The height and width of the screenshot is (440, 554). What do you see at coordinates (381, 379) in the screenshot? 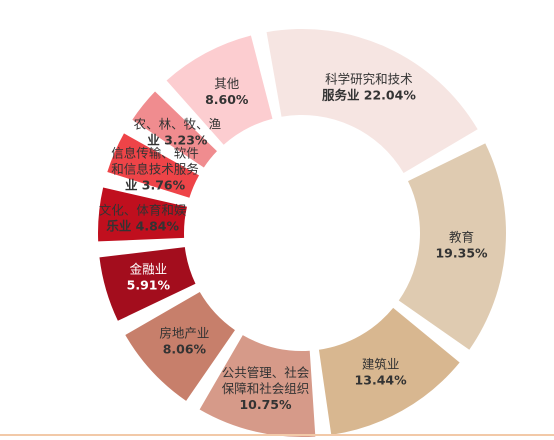
I see `slice-label-line: 13.44%` at bounding box center [381, 379].